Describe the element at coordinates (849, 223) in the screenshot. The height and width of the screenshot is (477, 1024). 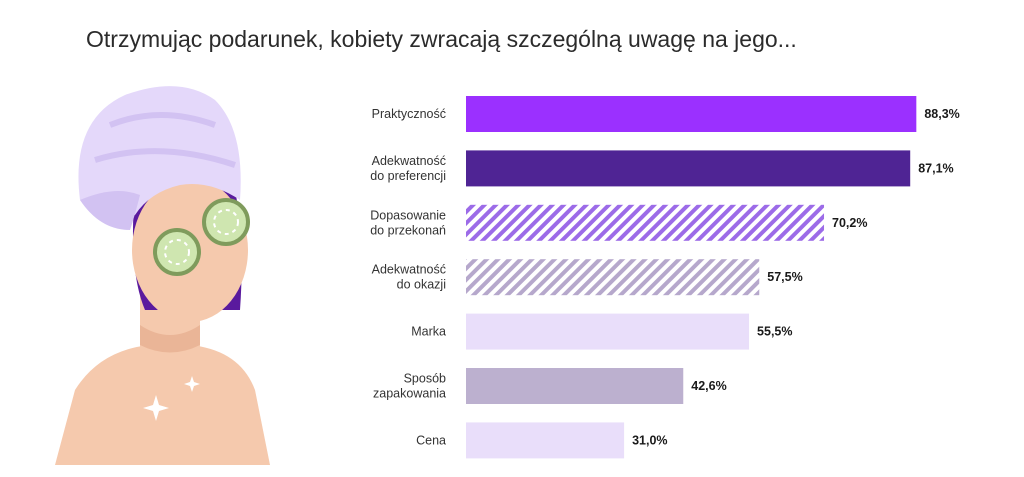
I see `value-label: 70,2%` at that location.